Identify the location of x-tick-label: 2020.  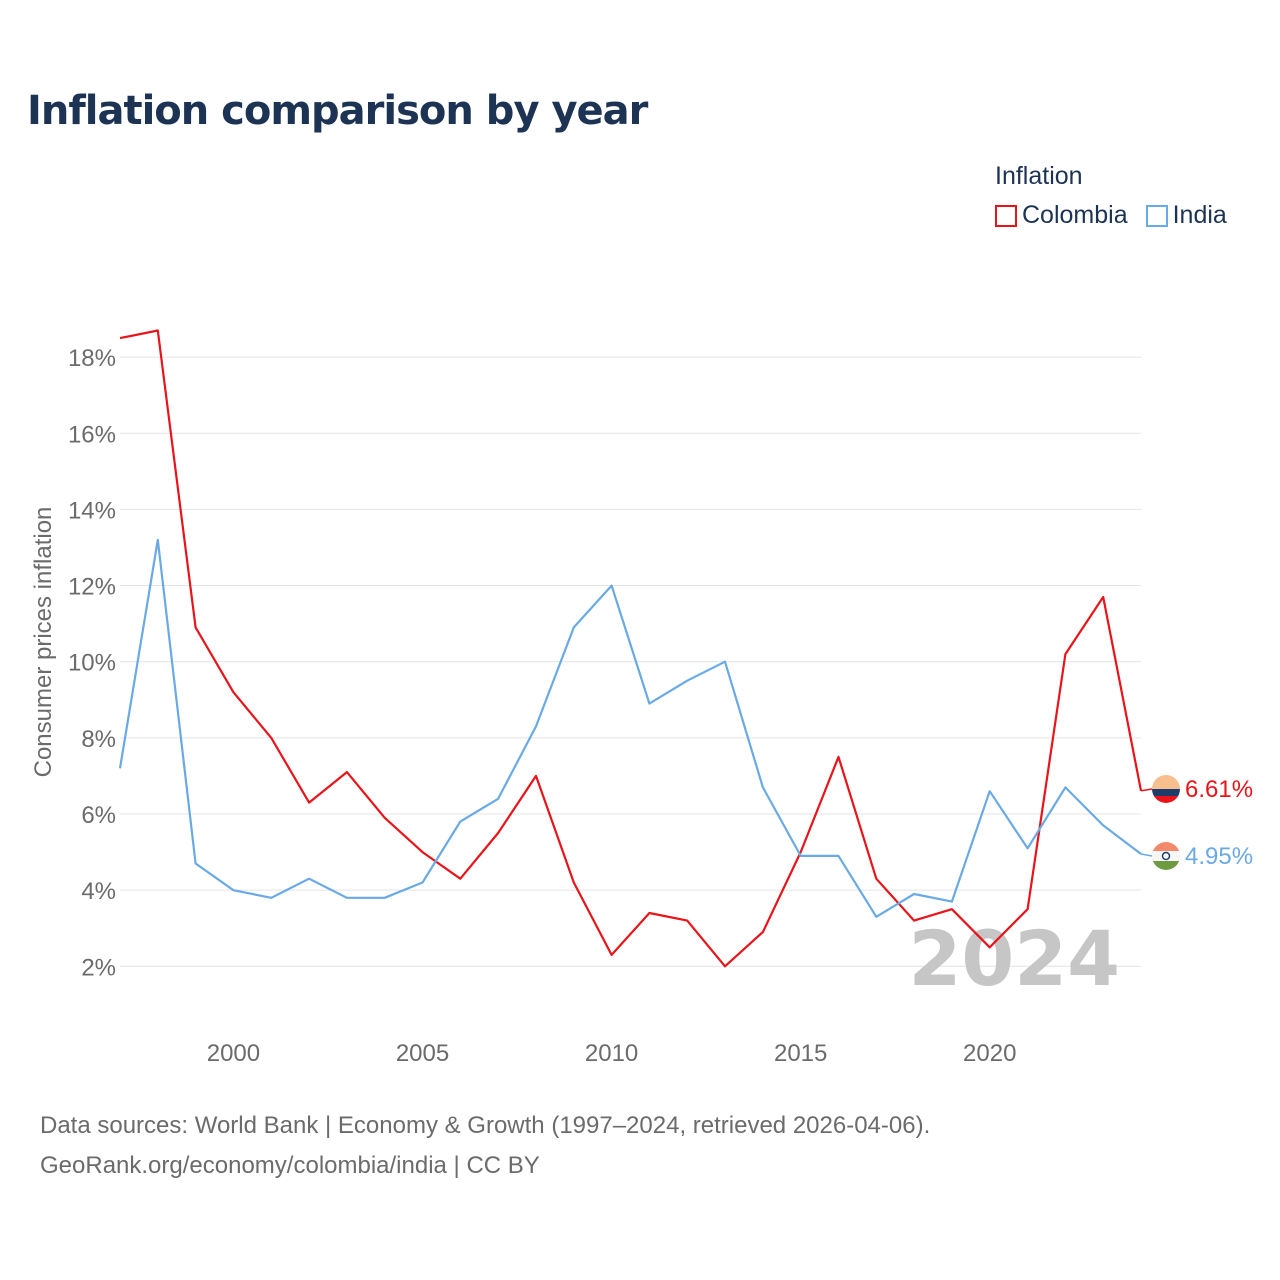
(989, 1053).